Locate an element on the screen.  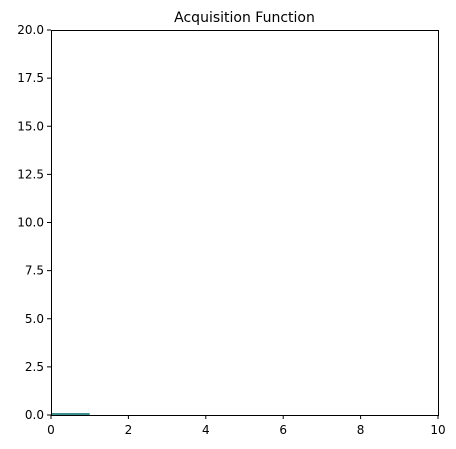
y-tick-label: 10.0 is located at coordinates (30, 223).